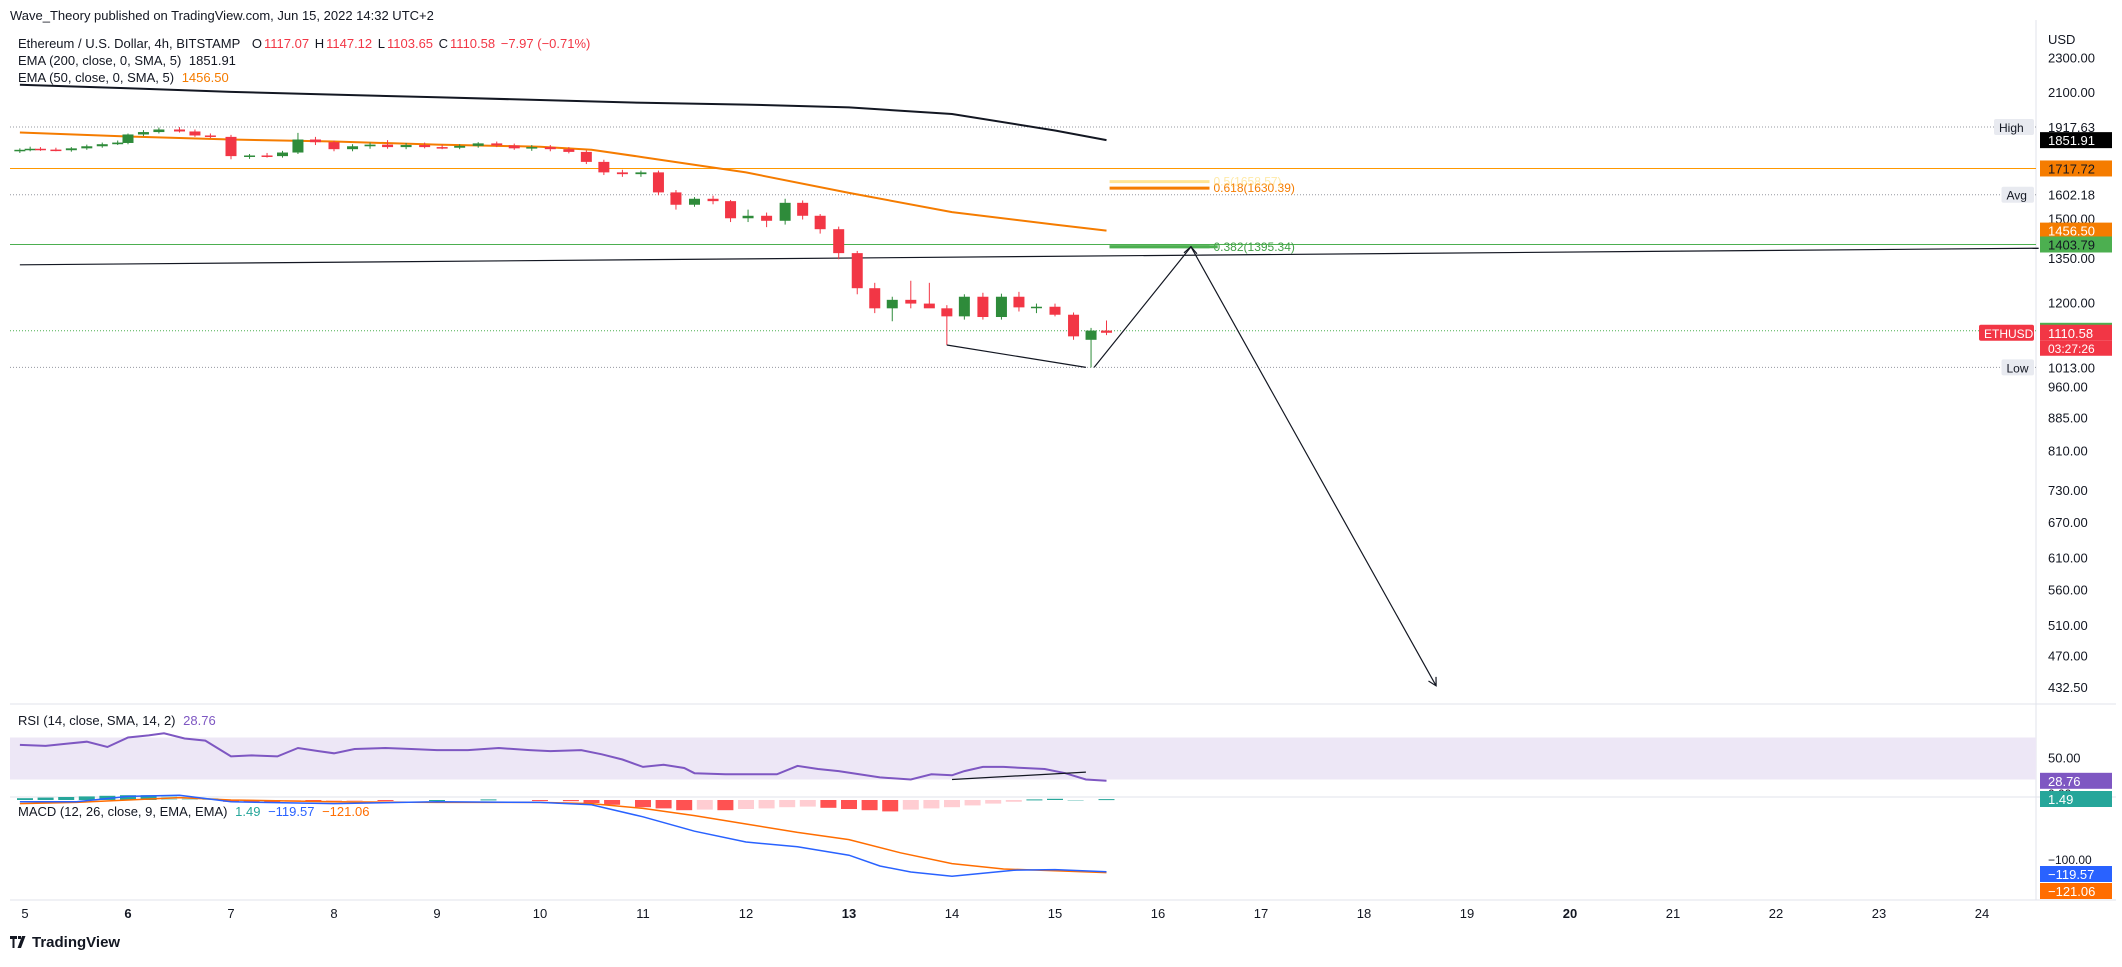 This screenshot has height=967, width=2122. I want to click on tradingview-logo: TradingView, so click(65, 942).